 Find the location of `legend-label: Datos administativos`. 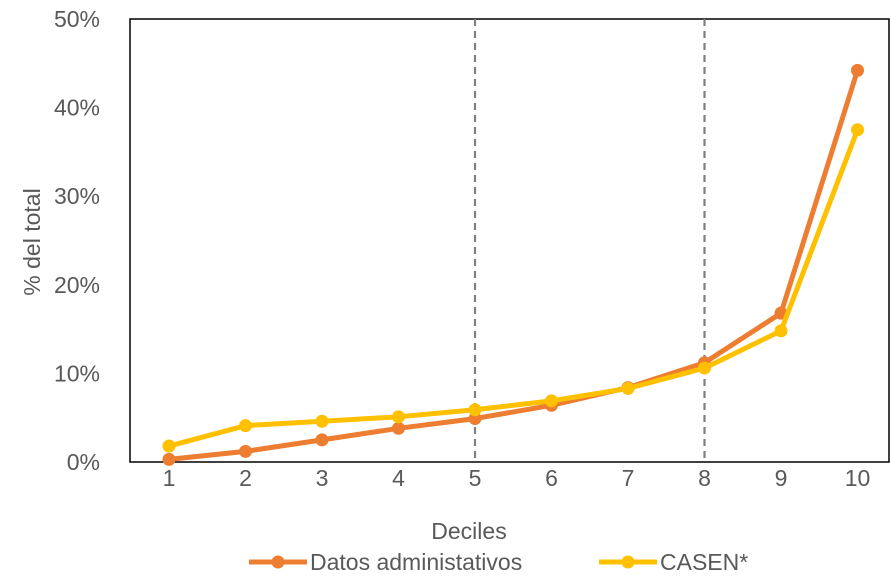

legend-label: Datos administativos is located at coordinates (416, 562).